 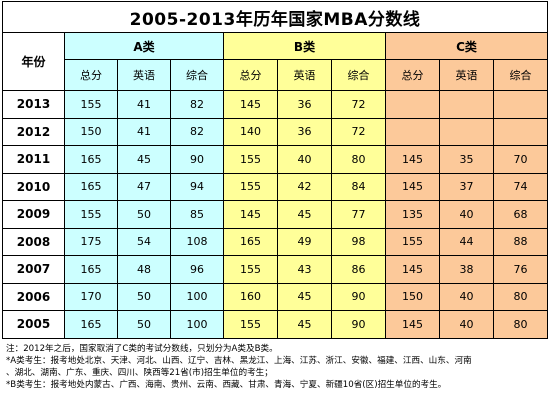 I want to click on score-b-comprehensive: 86, so click(x=358, y=269).